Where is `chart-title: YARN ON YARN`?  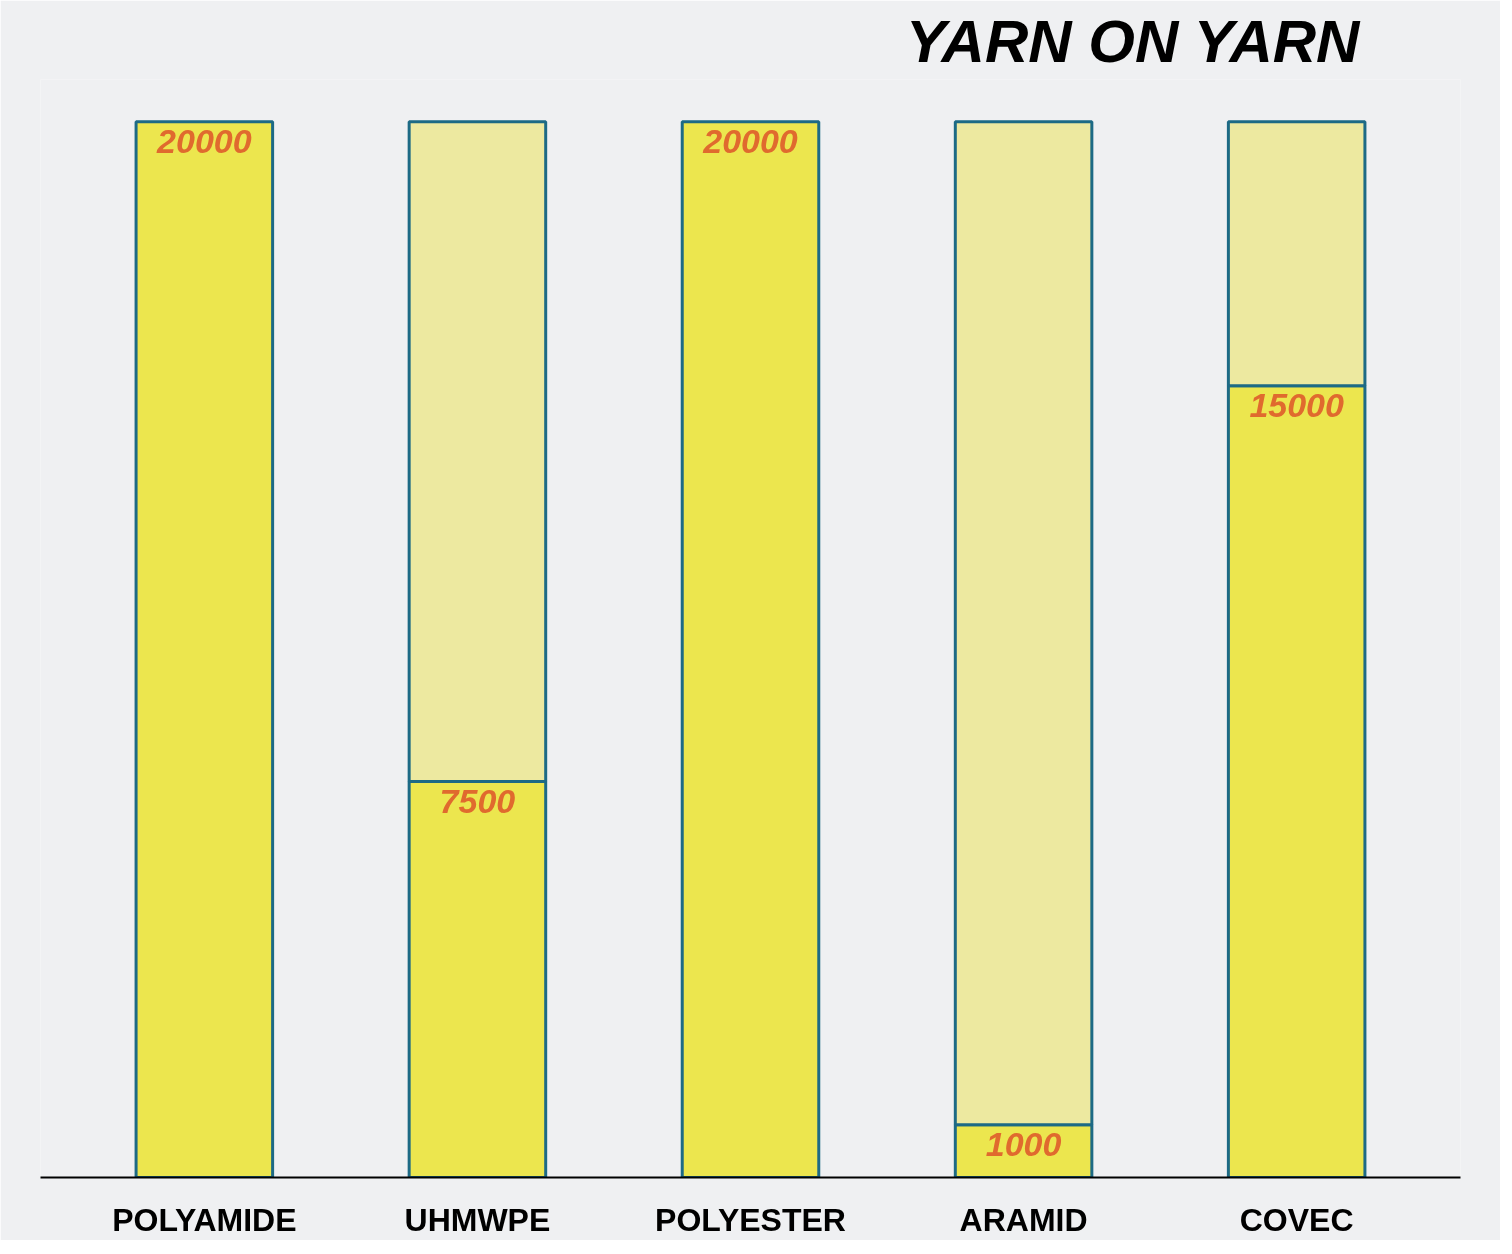
chart-title: YARN ON YARN is located at coordinates (1134, 41).